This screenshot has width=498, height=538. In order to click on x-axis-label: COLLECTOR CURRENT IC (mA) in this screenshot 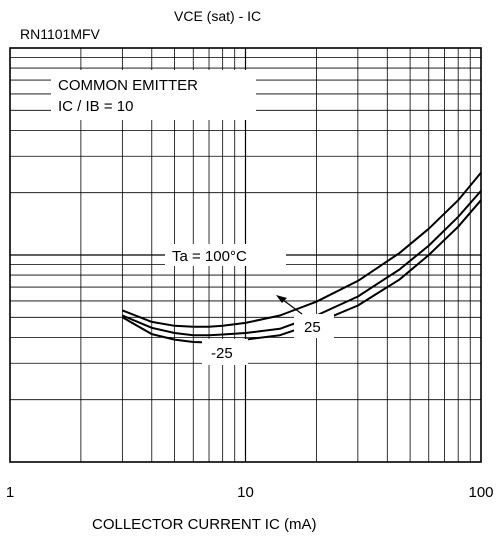, I will do `click(204, 524)`.